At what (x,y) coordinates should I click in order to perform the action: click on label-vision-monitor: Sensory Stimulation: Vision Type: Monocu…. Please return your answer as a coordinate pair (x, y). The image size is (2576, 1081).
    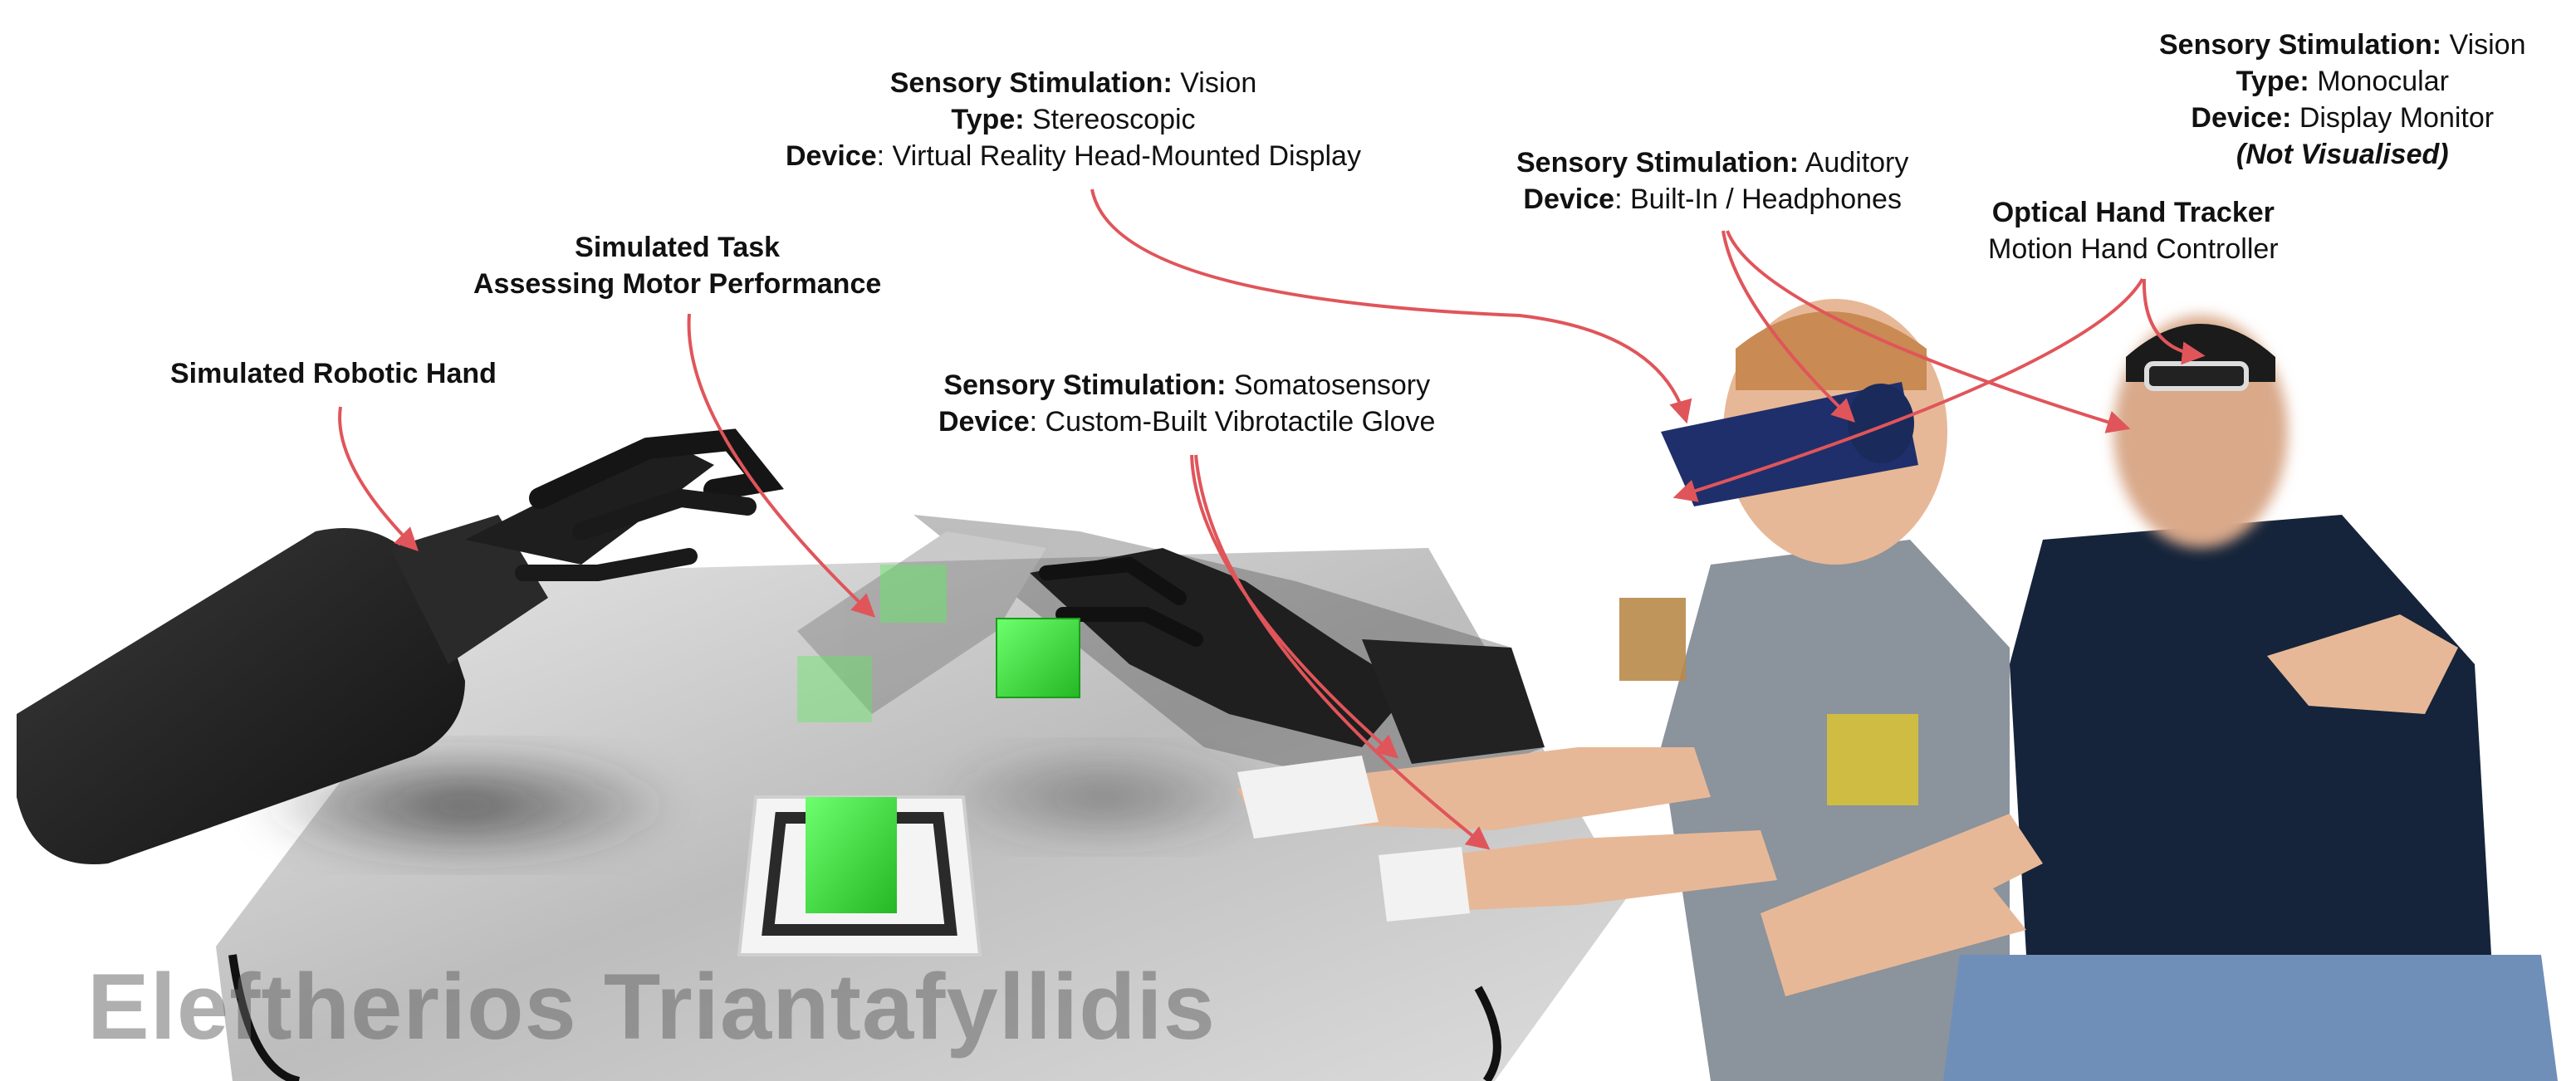
    Looking at the image, I should click on (2343, 100).